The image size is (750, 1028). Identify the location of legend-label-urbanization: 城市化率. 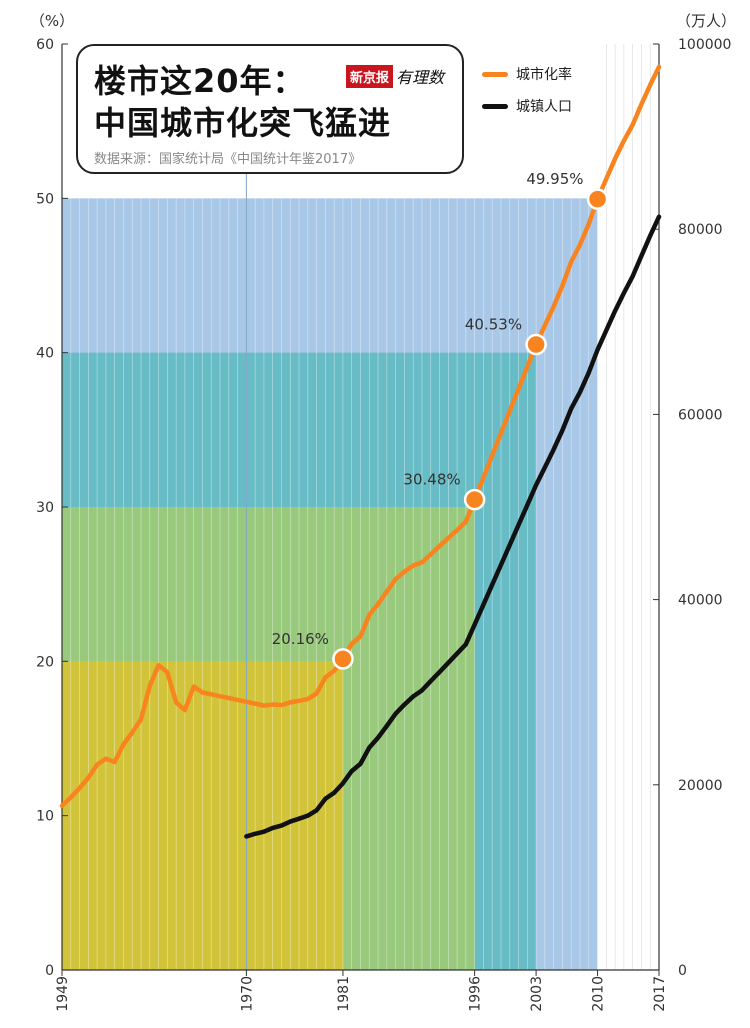
(544, 75).